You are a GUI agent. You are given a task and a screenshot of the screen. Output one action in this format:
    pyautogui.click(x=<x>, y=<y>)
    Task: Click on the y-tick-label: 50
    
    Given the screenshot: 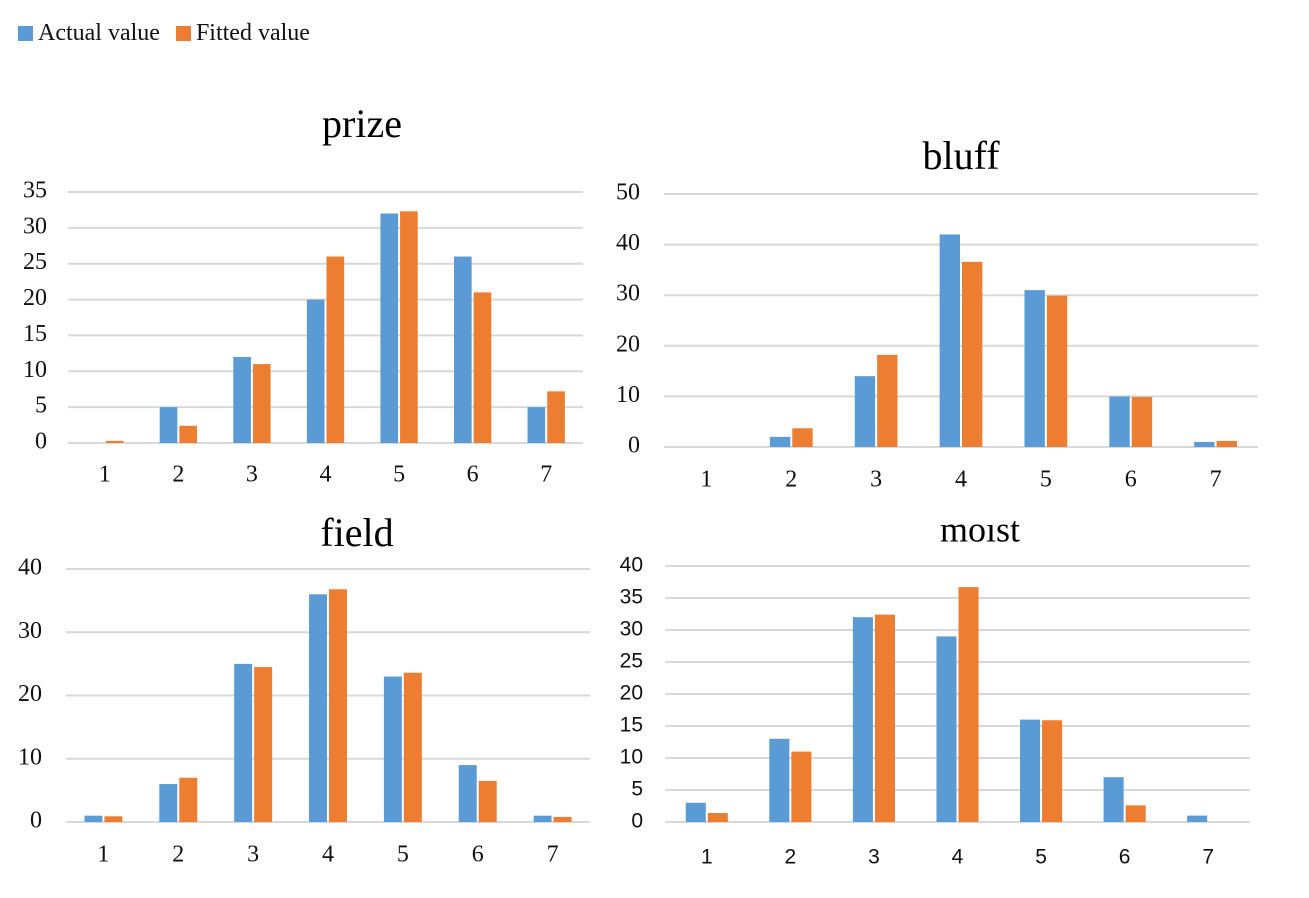 What is the action you would take?
    pyautogui.click(x=628, y=193)
    